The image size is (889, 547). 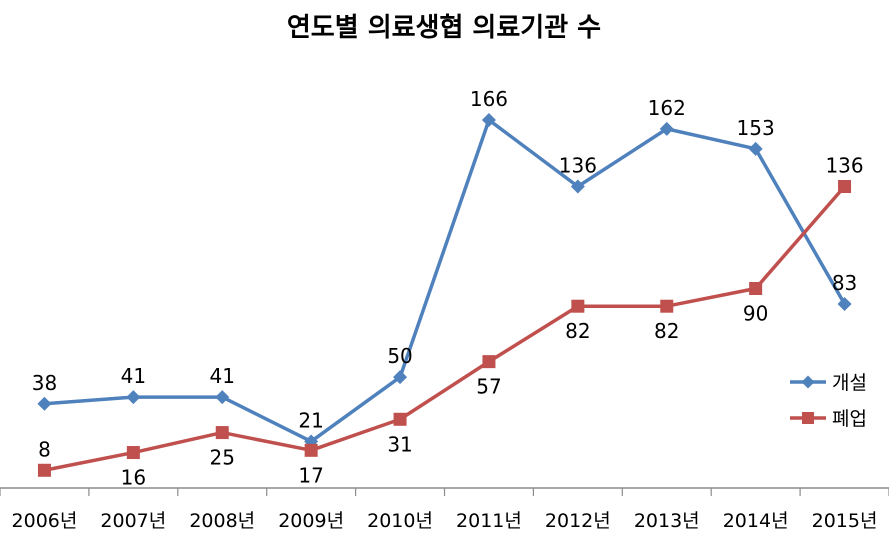 I want to click on data-label: 21, so click(x=310, y=420).